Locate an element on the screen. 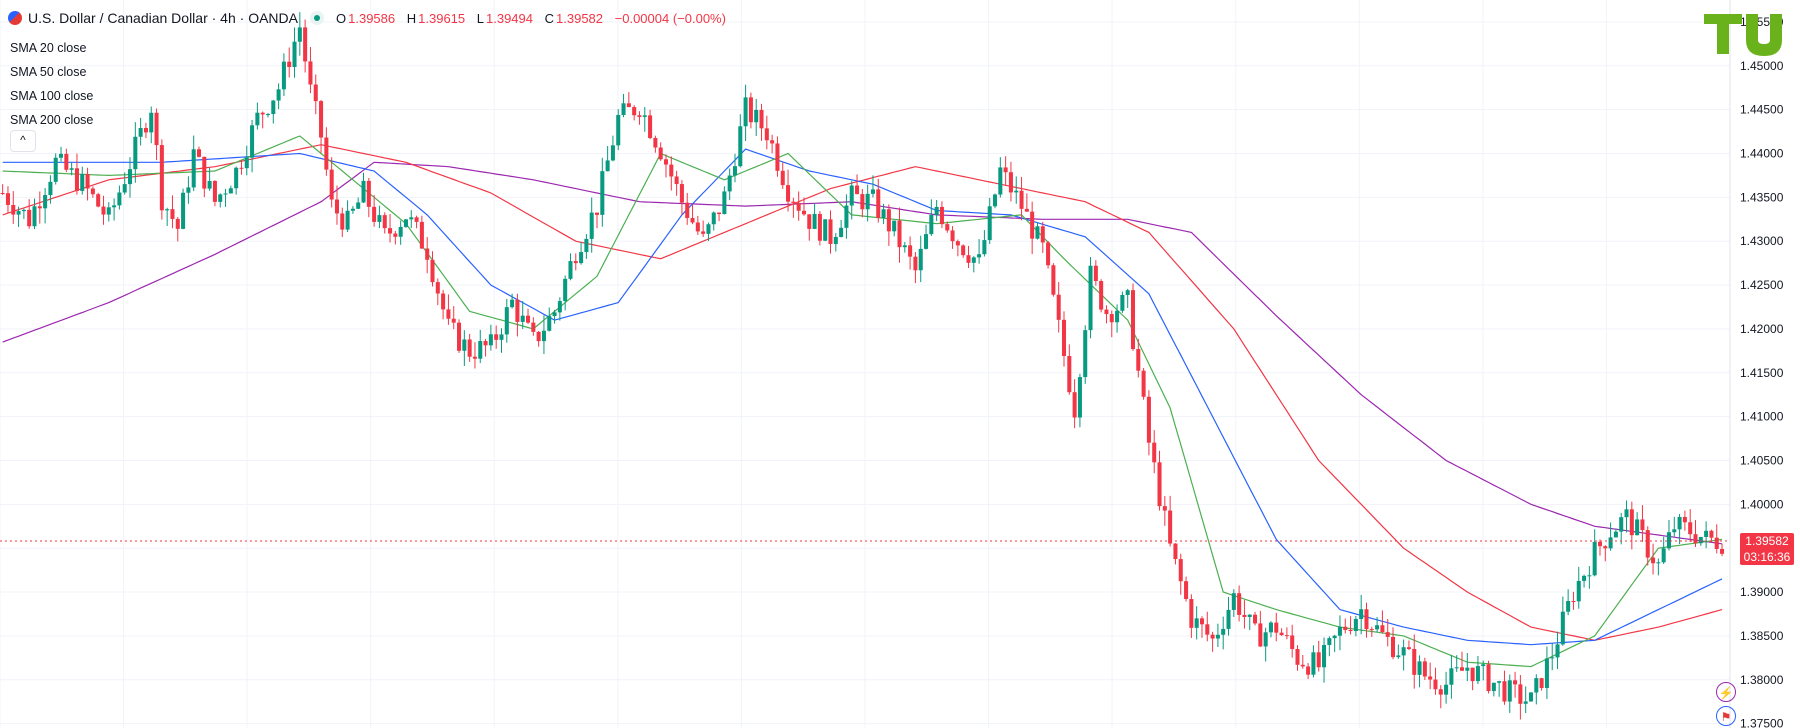  legend-sma100: SMA 100 close is located at coordinates (52, 96).